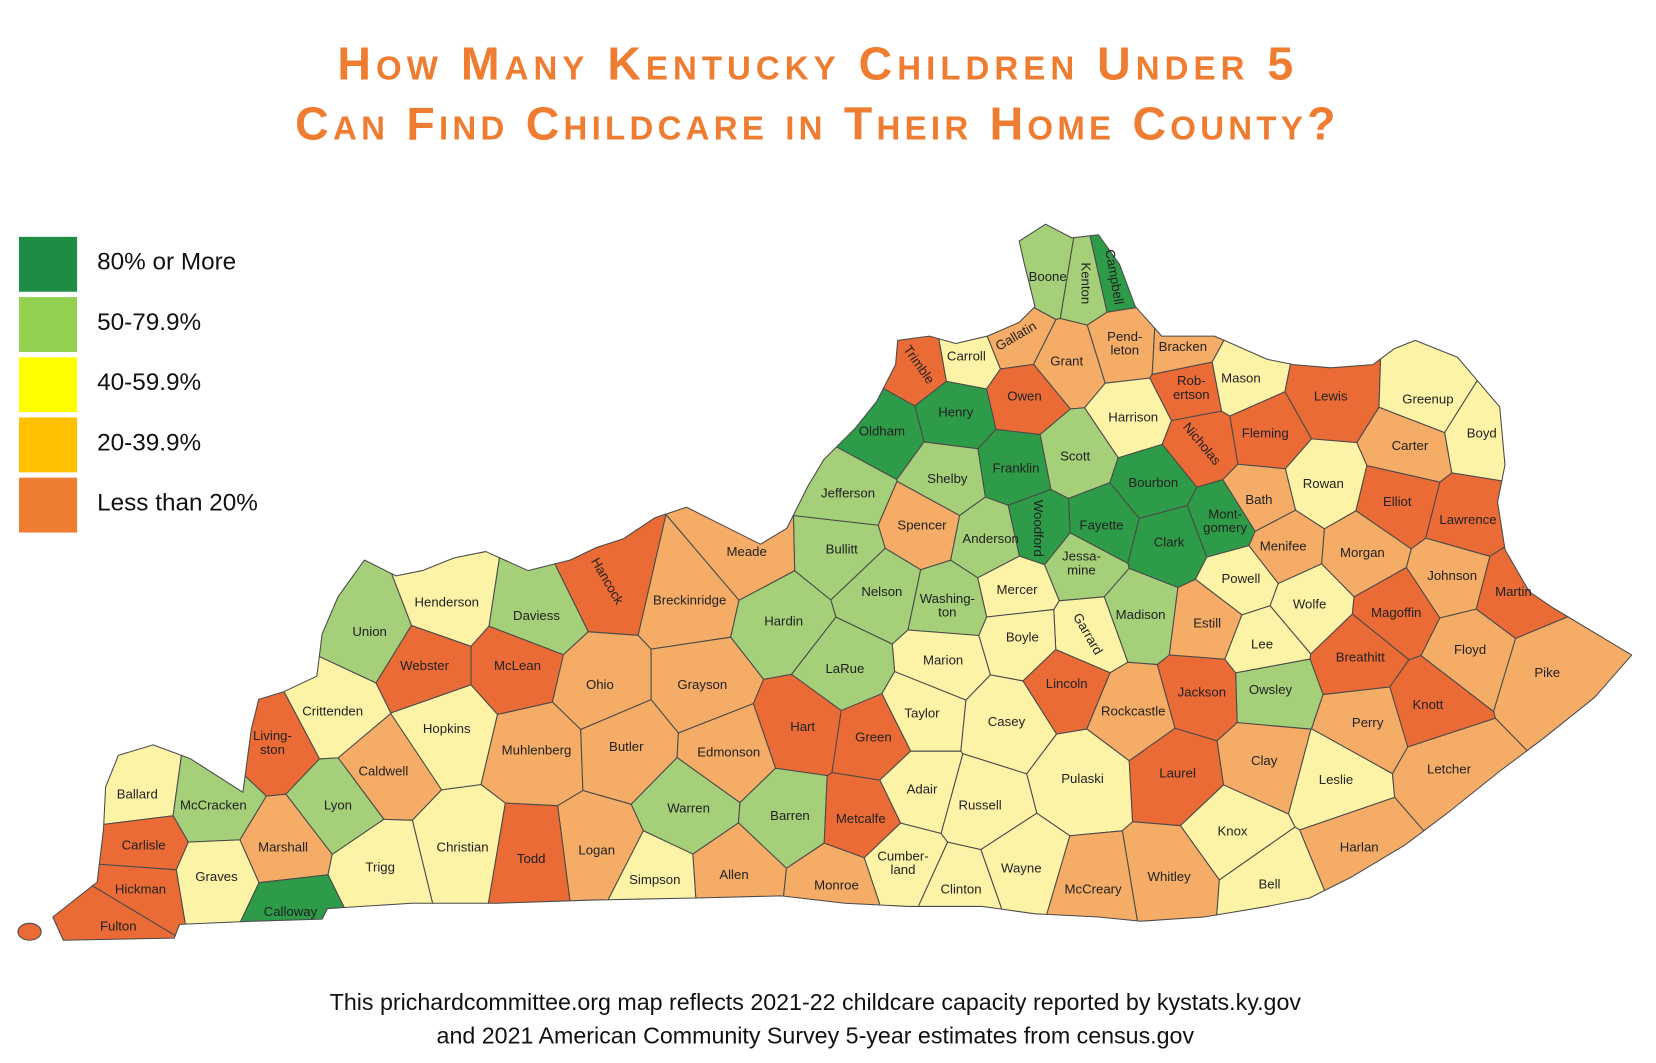 Image resolution: width=1656 pixels, height=1063 pixels. What do you see at coordinates (881, 591) in the screenshot?
I see `county-label: Nelson` at bounding box center [881, 591].